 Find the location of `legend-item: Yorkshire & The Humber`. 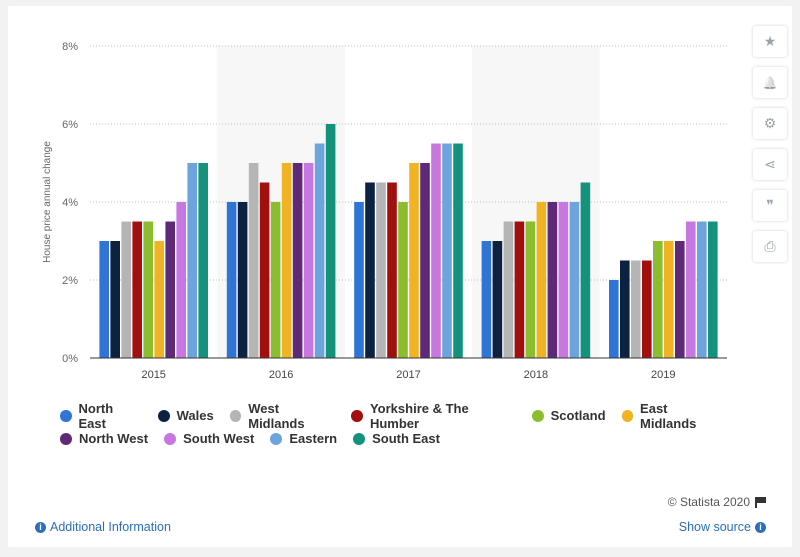

legend-item: Yorkshire & The Humber is located at coordinates (433, 416).